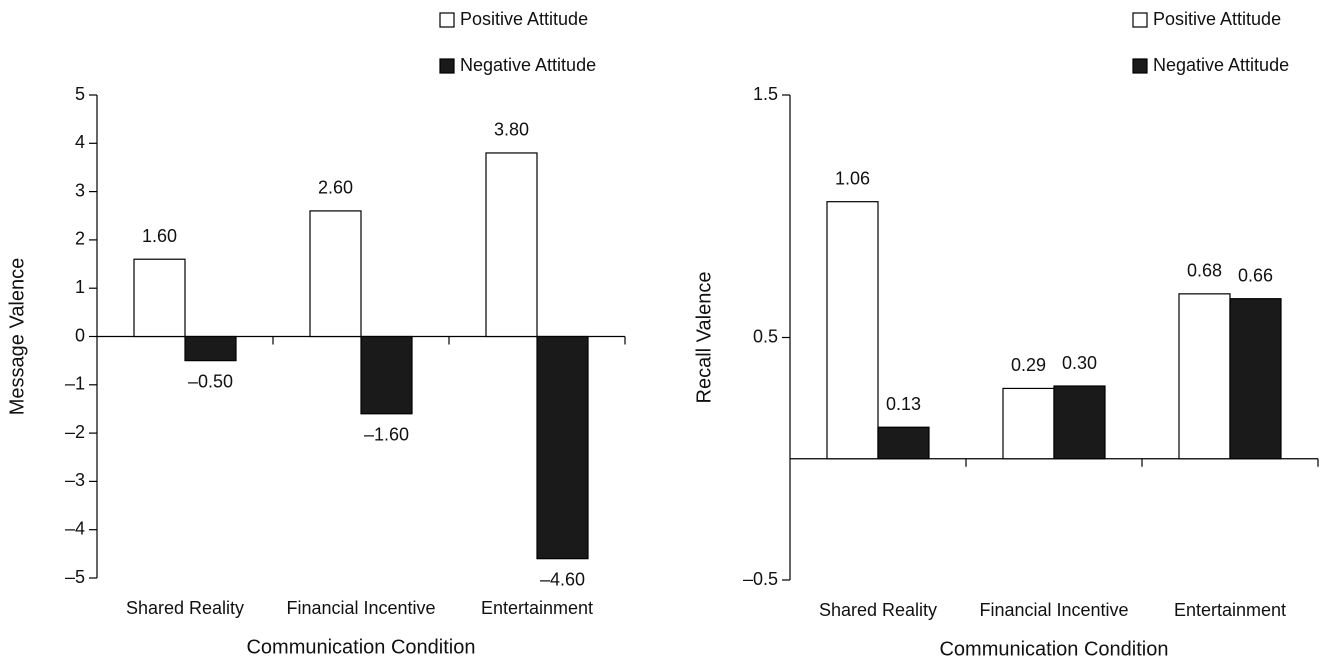  I want to click on y-tick-label: –5, so click(75, 577).